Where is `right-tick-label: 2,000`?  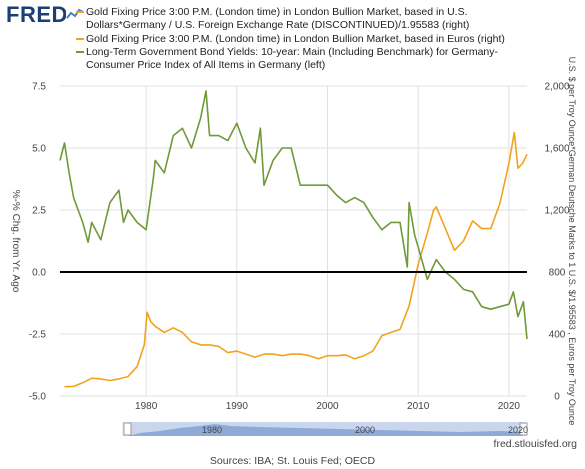
right-tick-label: 2,000 is located at coordinates (556, 87).